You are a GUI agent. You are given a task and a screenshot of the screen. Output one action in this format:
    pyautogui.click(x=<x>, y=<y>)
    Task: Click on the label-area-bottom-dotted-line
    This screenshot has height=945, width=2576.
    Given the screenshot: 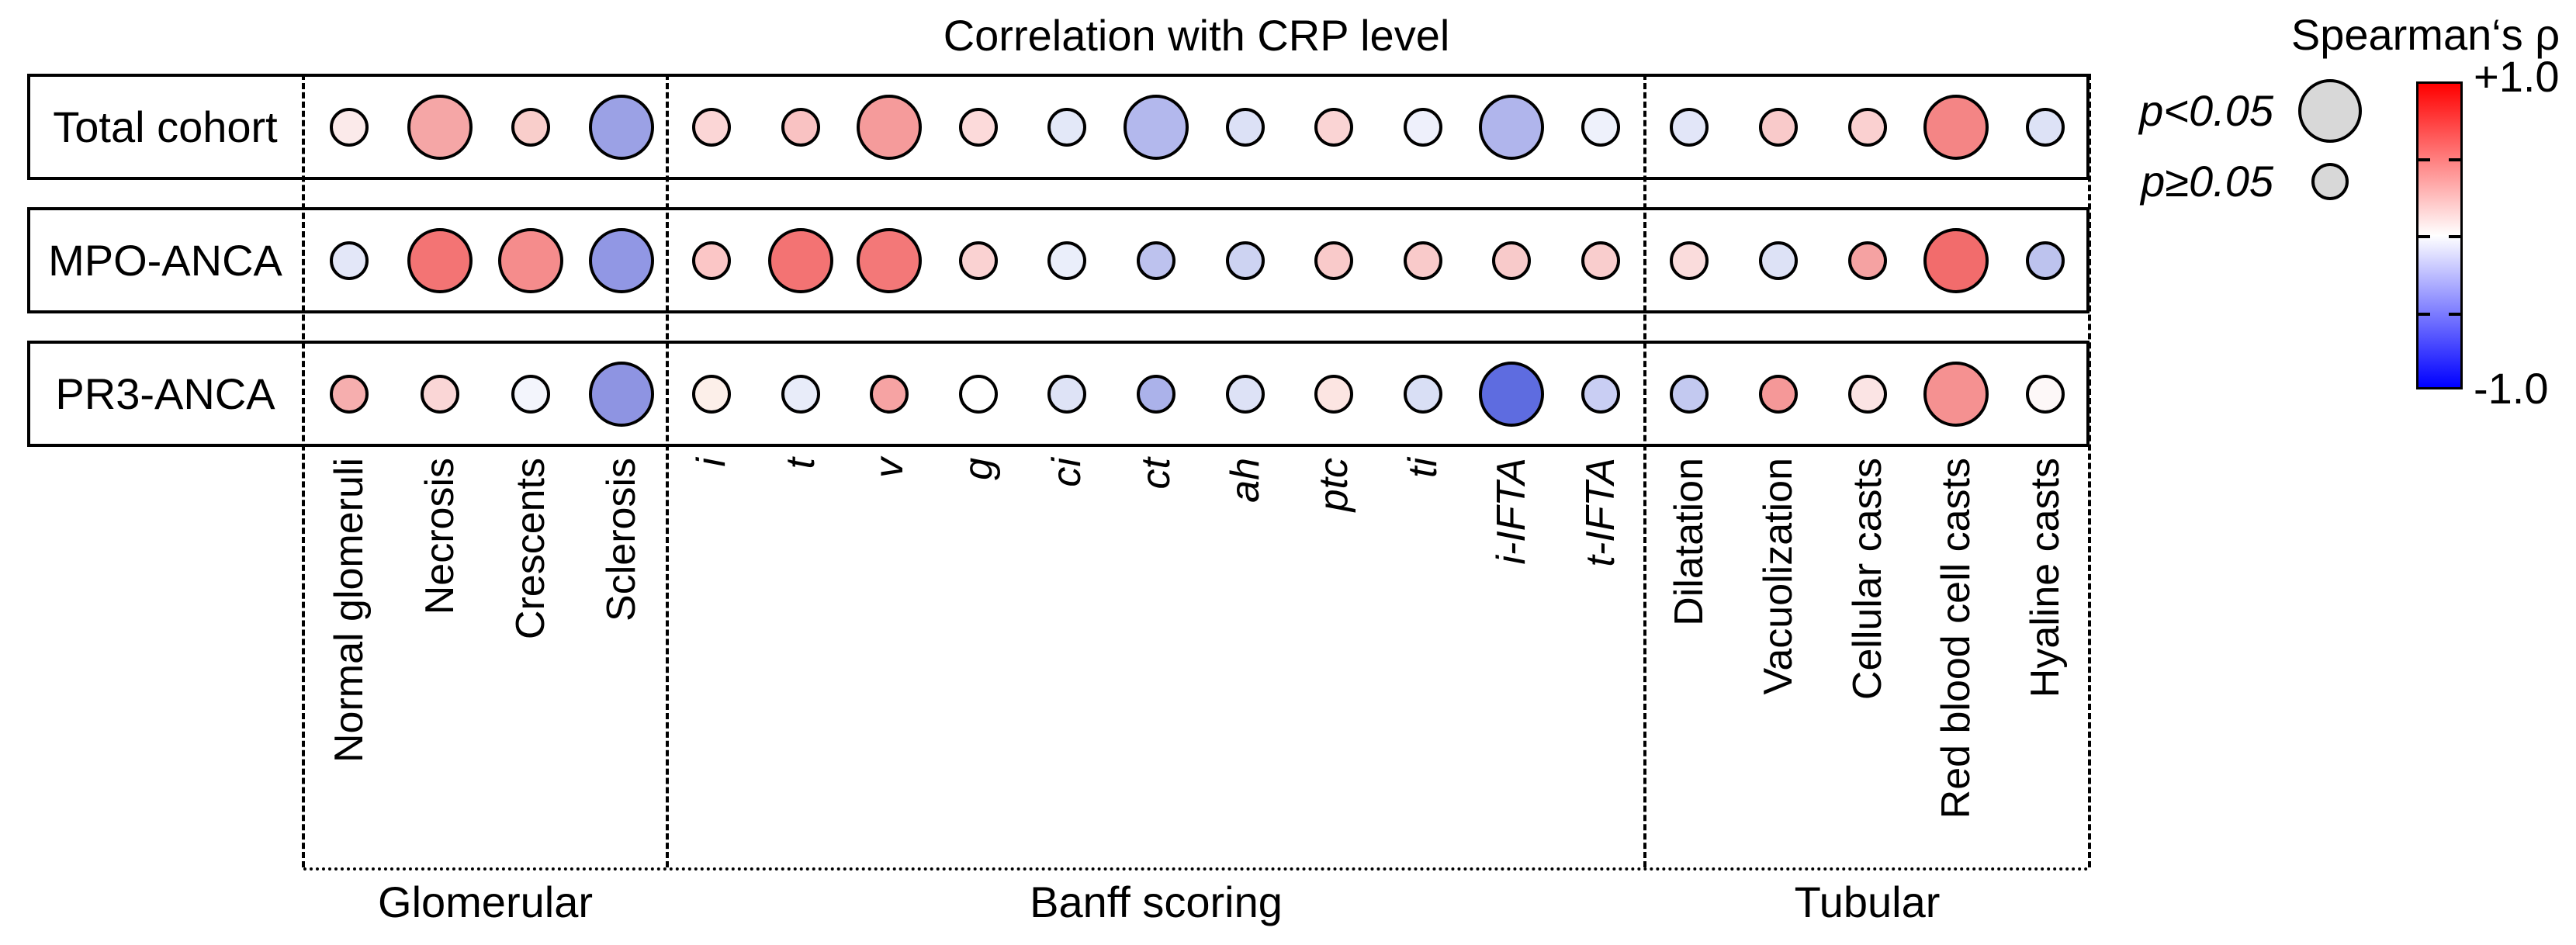 What is the action you would take?
    pyautogui.click(x=1196, y=869)
    